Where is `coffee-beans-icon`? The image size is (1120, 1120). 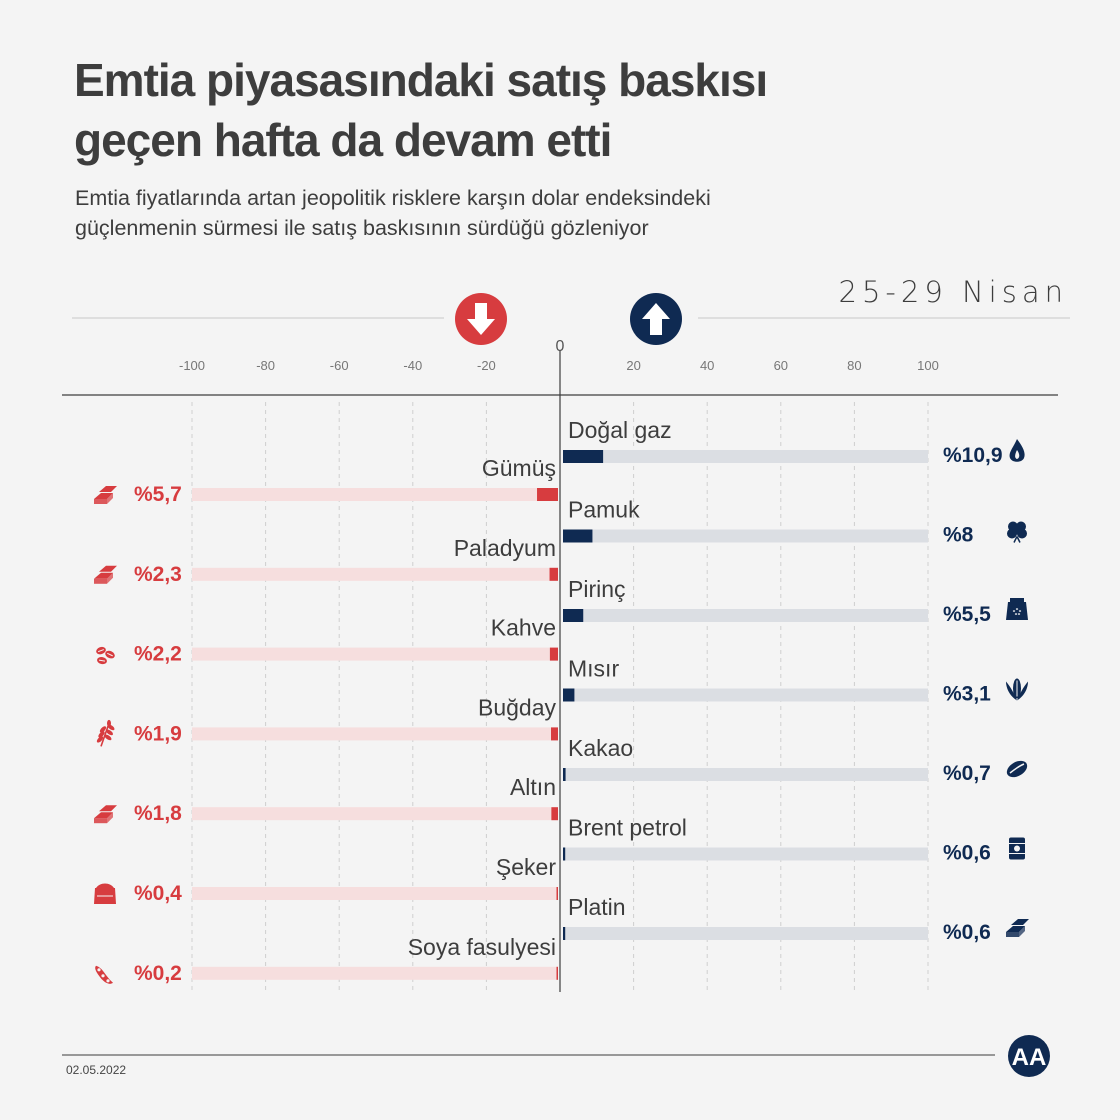 coffee-beans-icon is located at coordinates (105, 655).